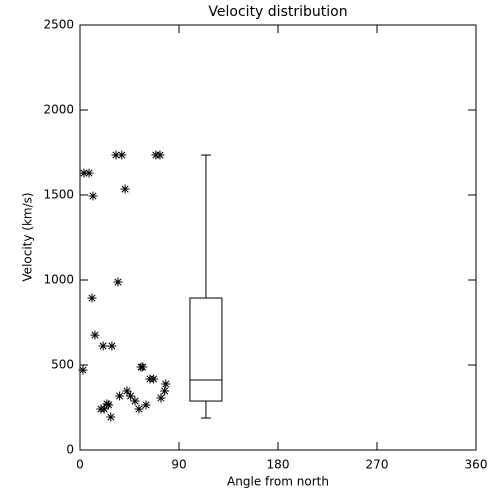  I want to click on y-tick-label: 1500, so click(58, 195).